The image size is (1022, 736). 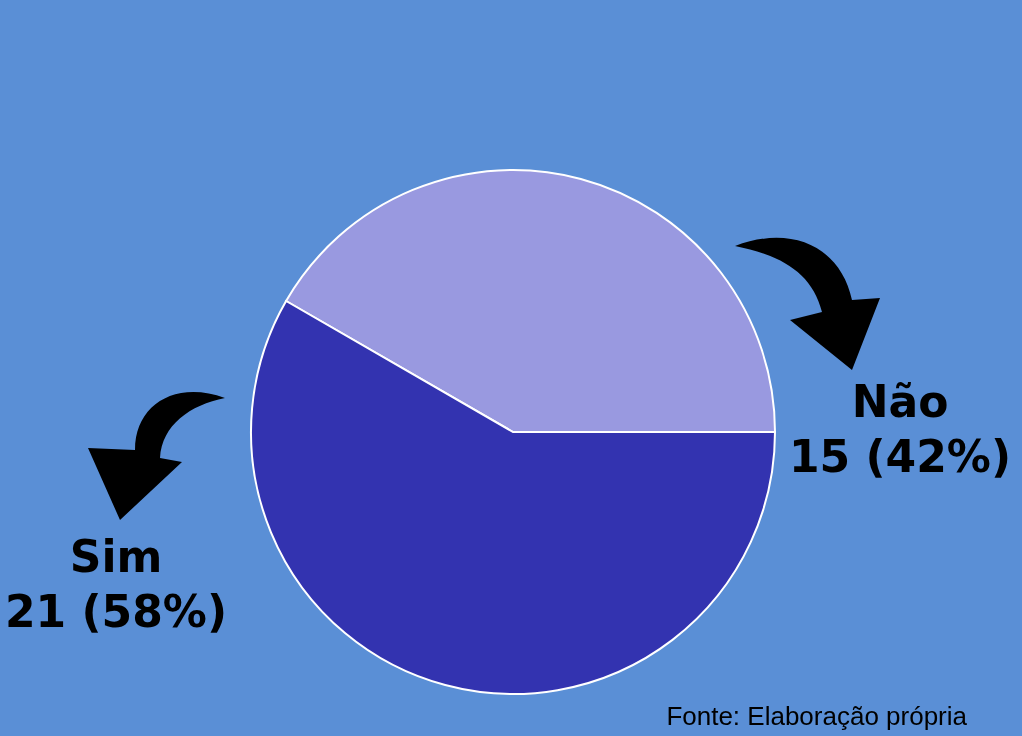 What do you see at coordinates (816, 716) in the screenshot?
I see `source-note: Fonte: Elaboração própria` at bounding box center [816, 716].